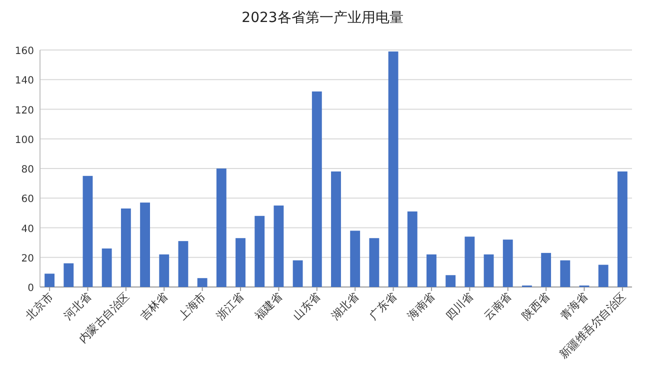 This screenshot has width=645, height=388. What do you see at coordinates (154, 306) in the screenshot?
I see `x-tick-label: 吉林省` at bounding box center [154, 306].